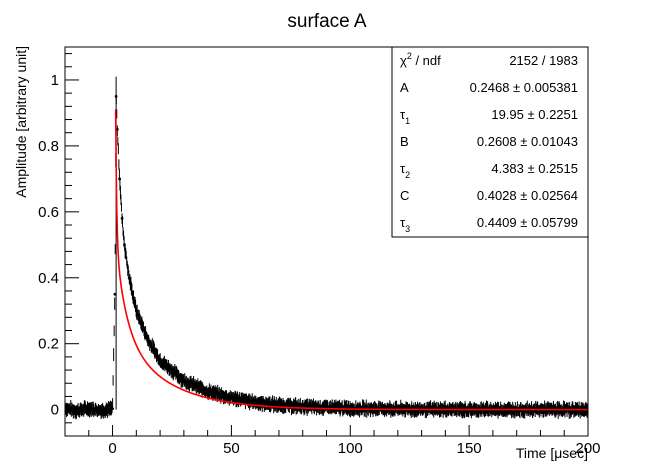  Describe the element at coordinates (405, 170) in the screenshot. I see `stat-label: τ2` at that location.